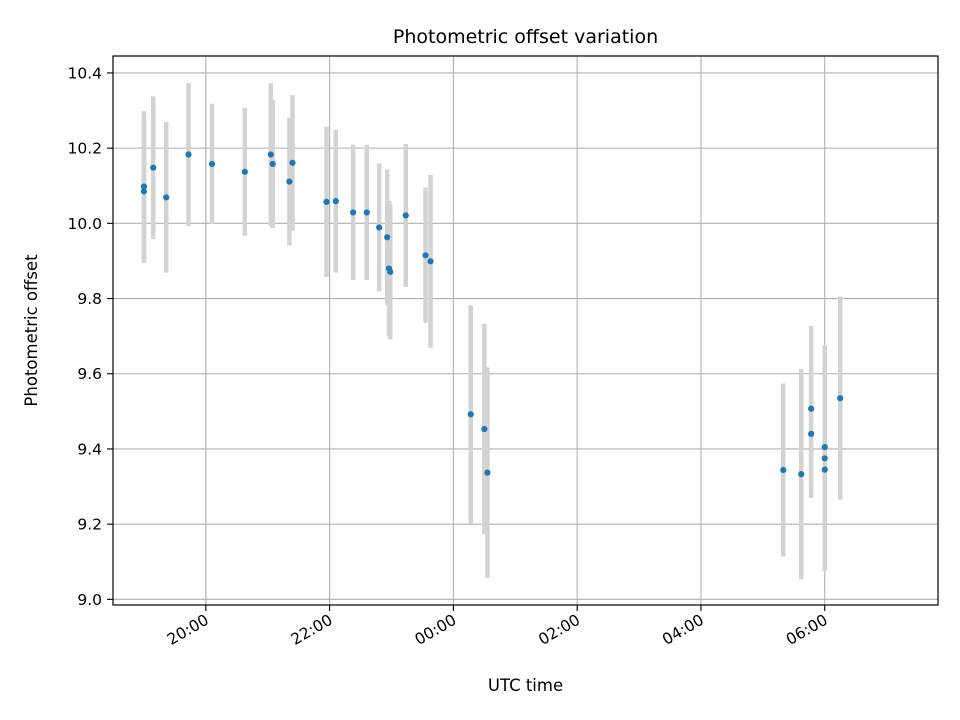  I want to click on y-tick-label: 10.2, so click(84, 149).